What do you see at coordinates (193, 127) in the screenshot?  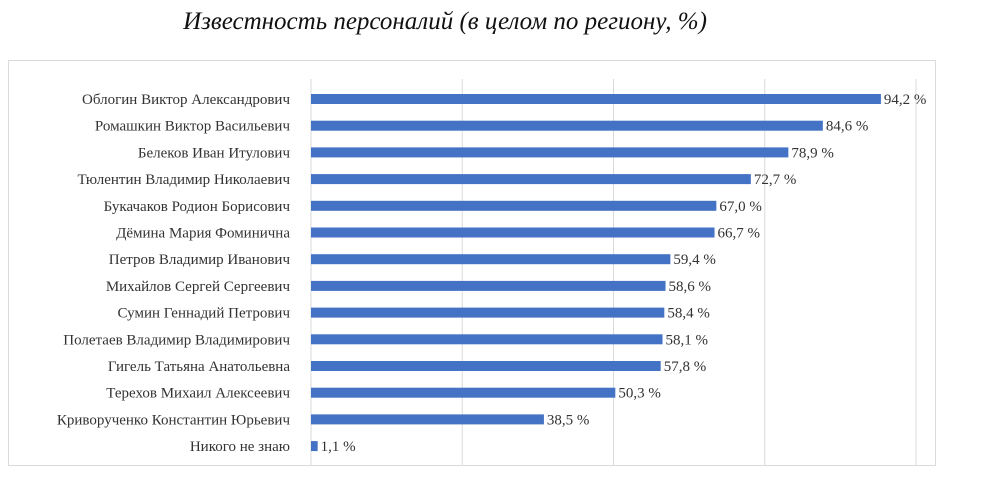 I see `category-label: Ромашкин Виктор Васильевич` at bounding box center [193, 127].